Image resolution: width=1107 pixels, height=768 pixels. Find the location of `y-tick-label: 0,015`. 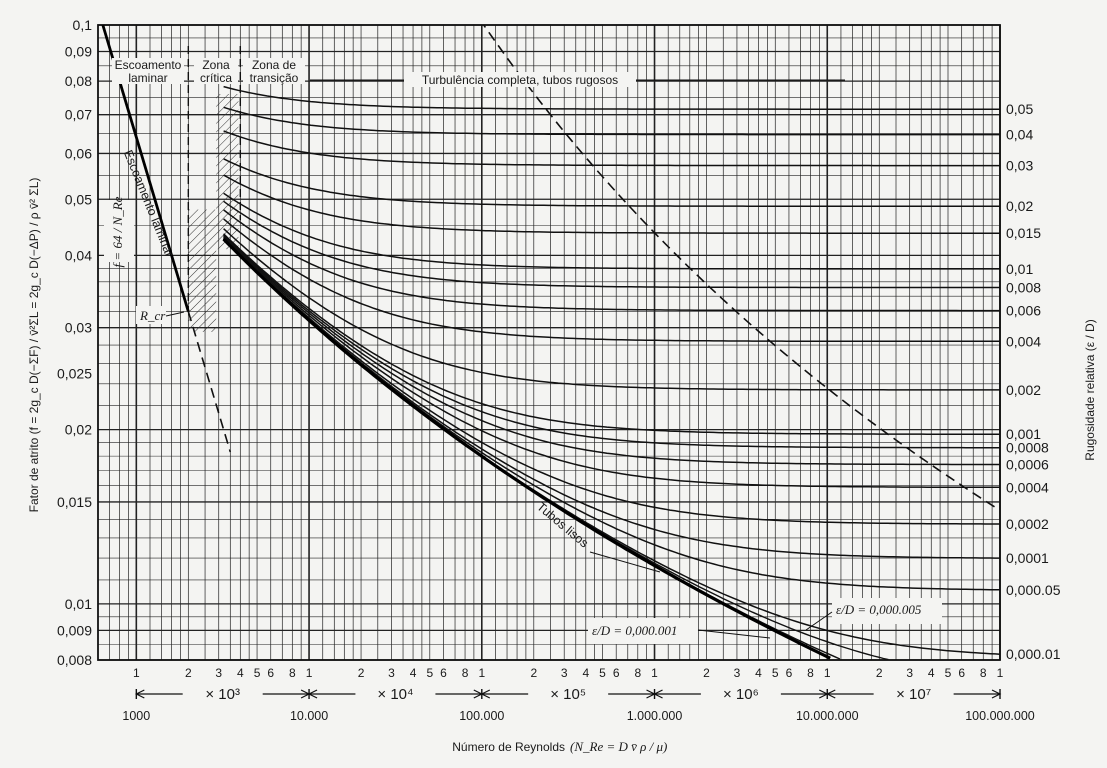

y-tick-label: 0,015 is located at coordinates (74, 502).